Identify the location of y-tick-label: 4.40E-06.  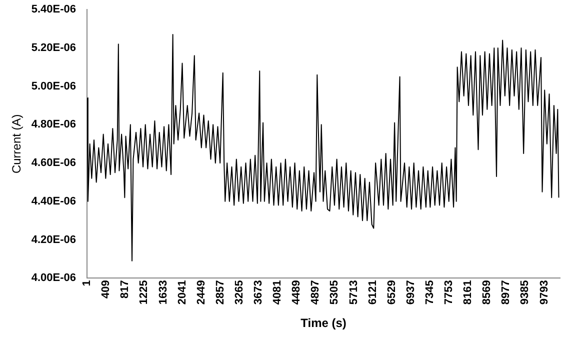
(53, 201).